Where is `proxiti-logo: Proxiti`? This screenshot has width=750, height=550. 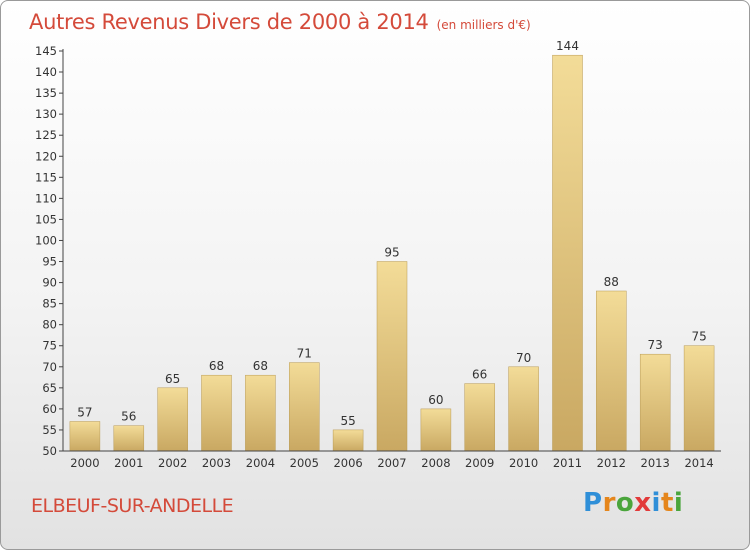 proxiti-logo: Proxiti is located at coordinates (633, 503).